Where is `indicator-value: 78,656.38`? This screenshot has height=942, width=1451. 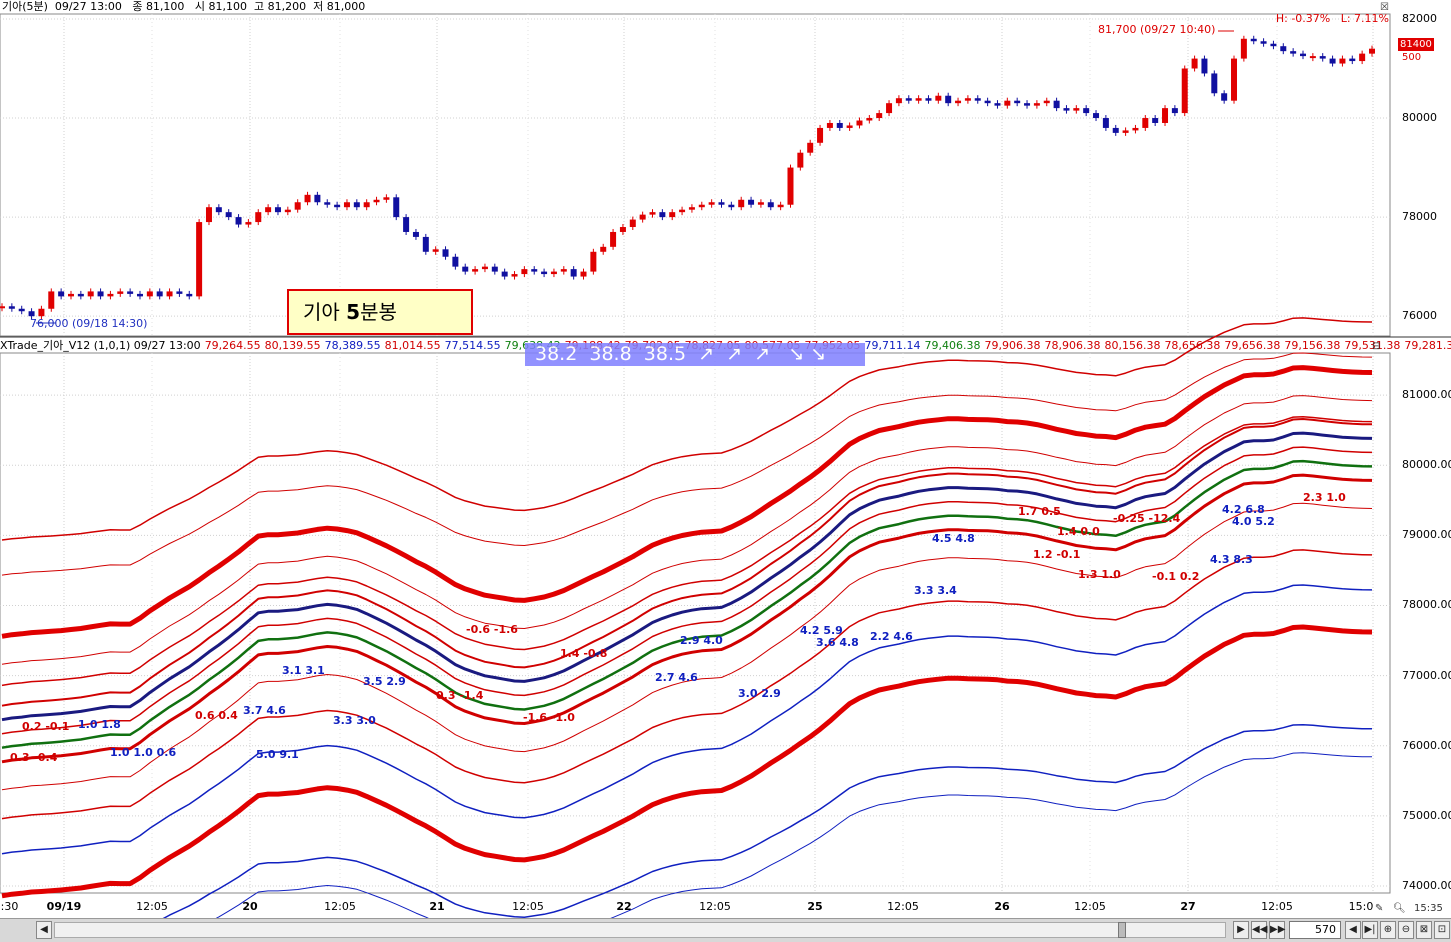 indicator-value: 78,656.38 is located at coordinates (1192, 345).